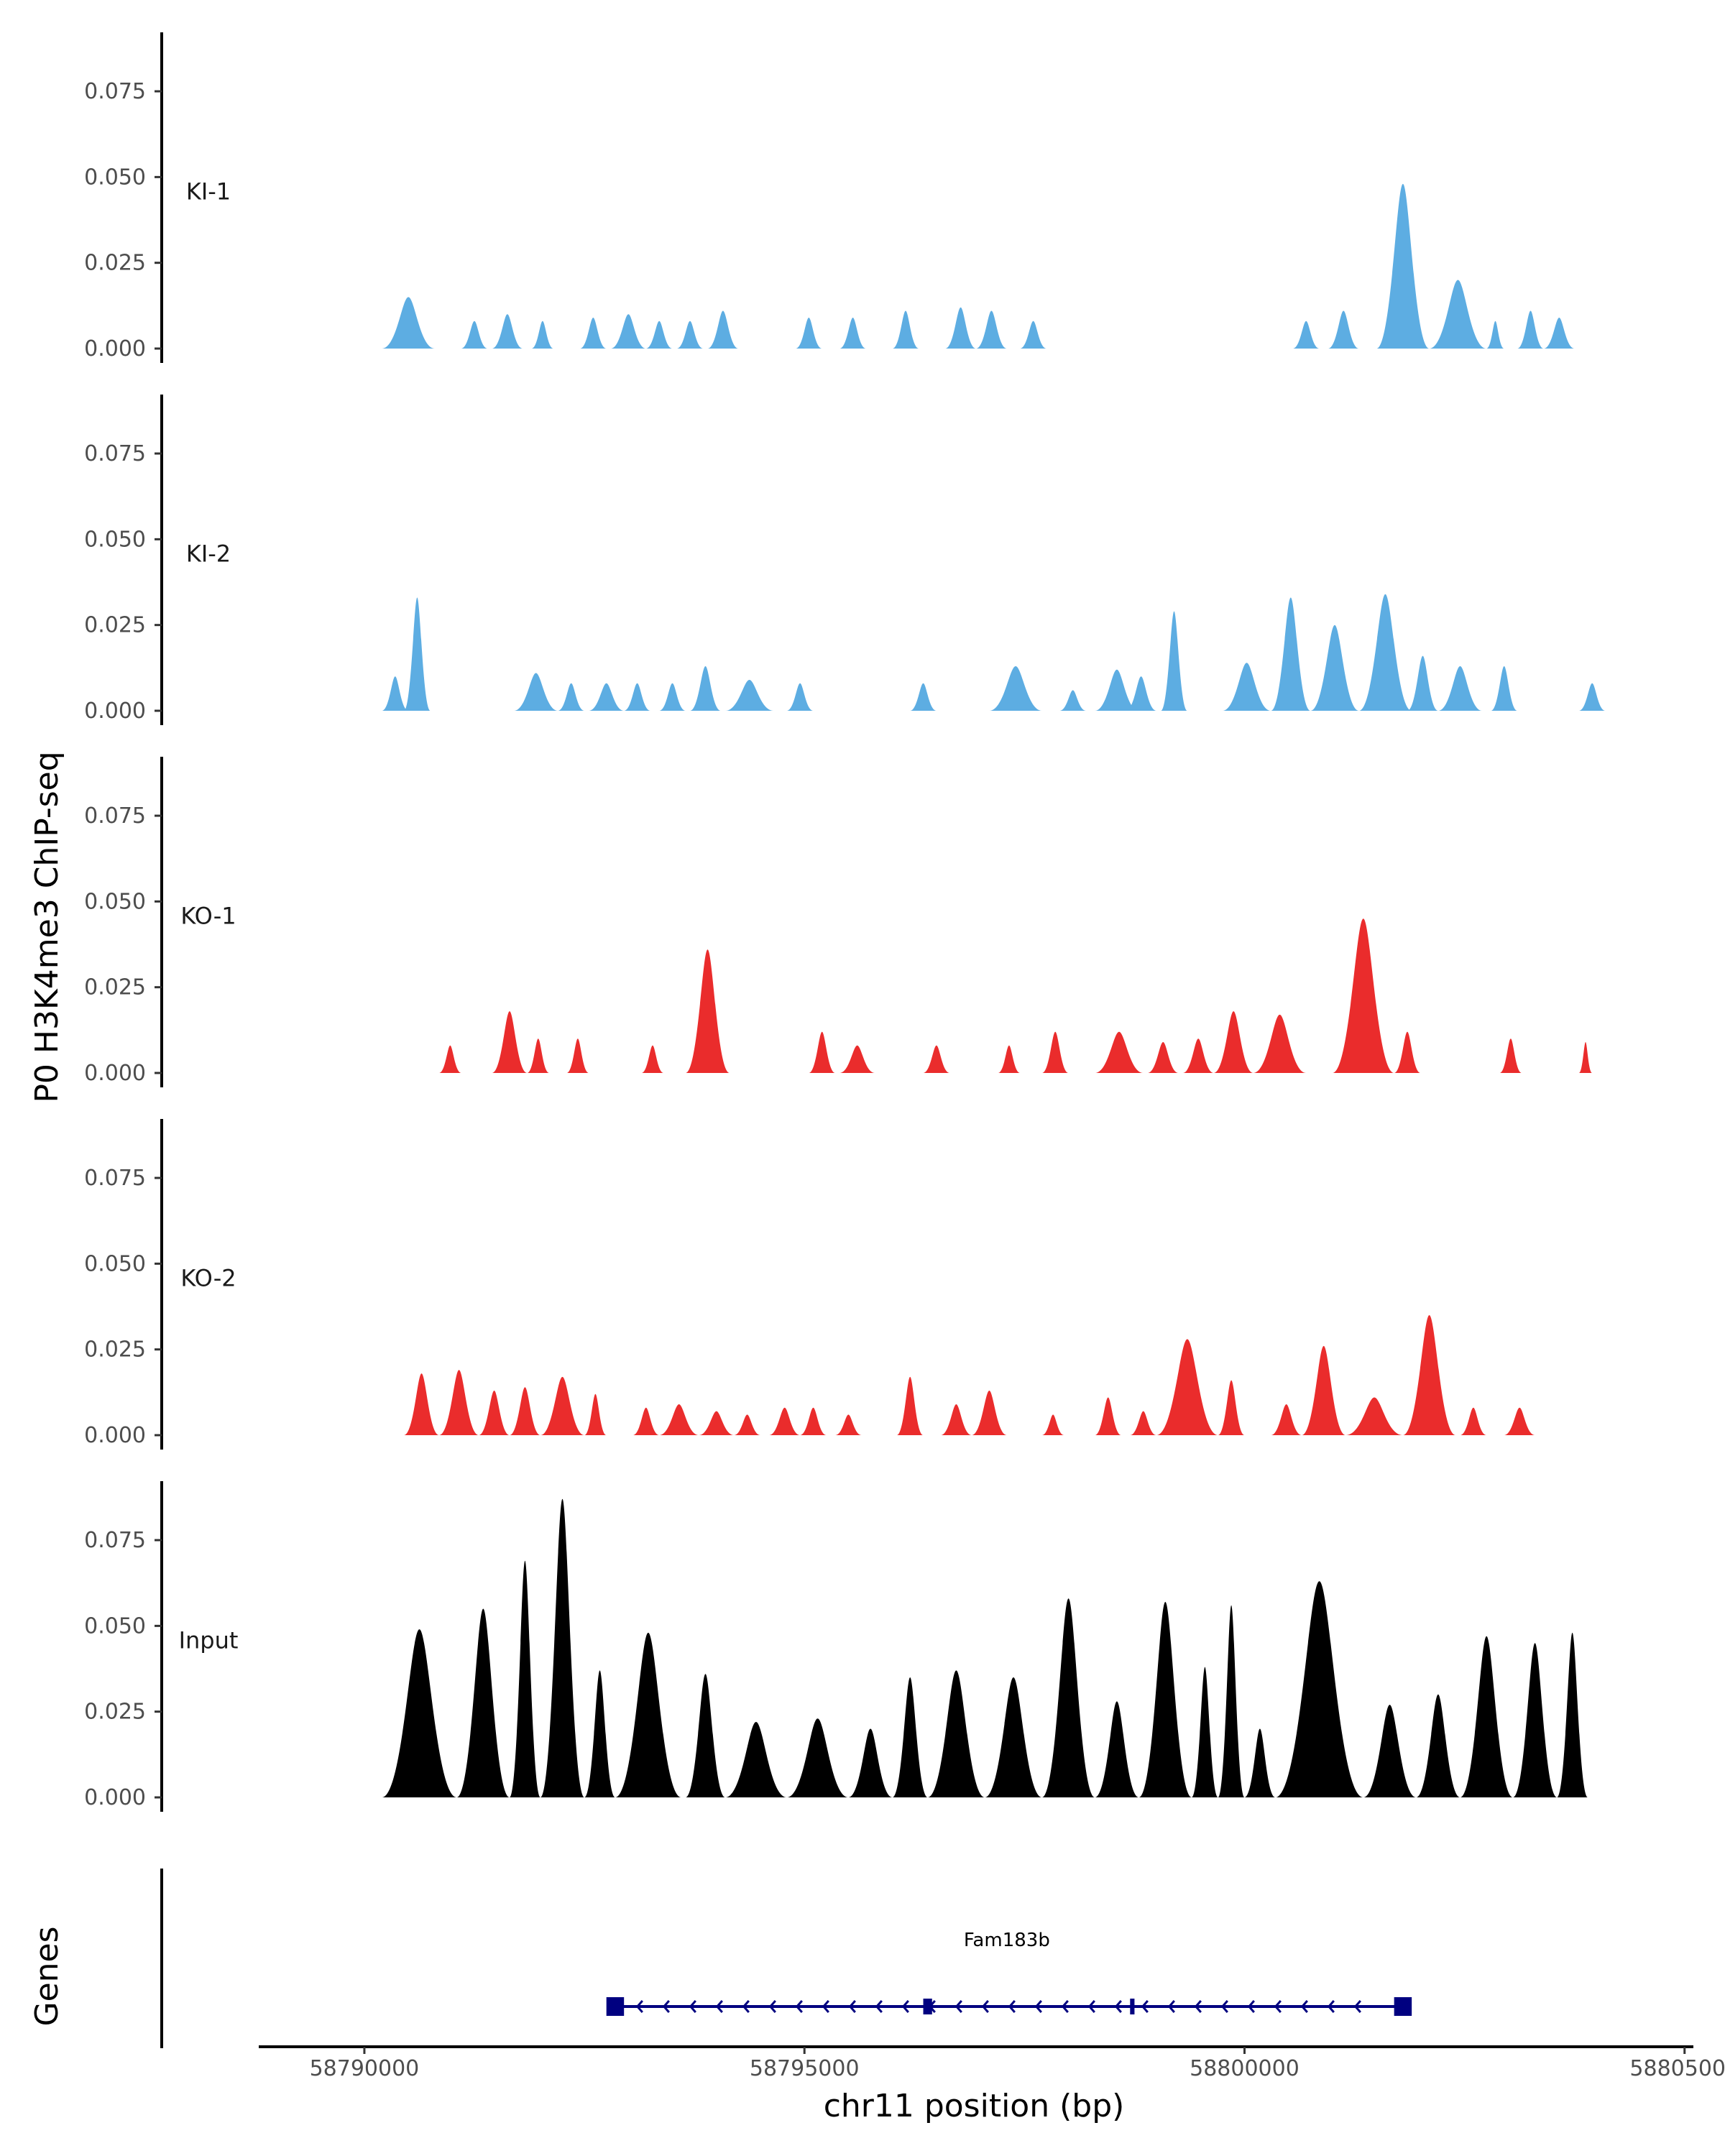  Describe the element at coordinates (845, 560) in the screenshot. I see `track-ki-2: 0.000 0.025 0.050 0.075 KI-2` at that location.